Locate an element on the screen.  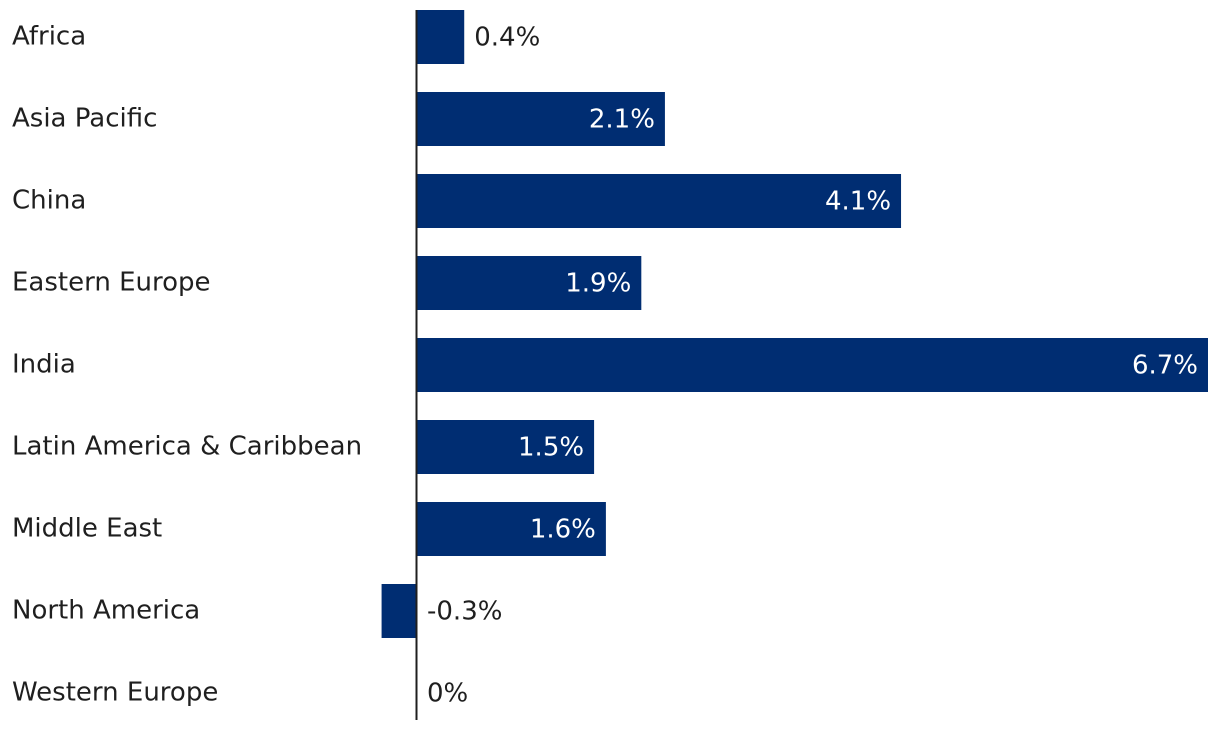
value-label: 6.7% is located at coordinates (1165, 366).